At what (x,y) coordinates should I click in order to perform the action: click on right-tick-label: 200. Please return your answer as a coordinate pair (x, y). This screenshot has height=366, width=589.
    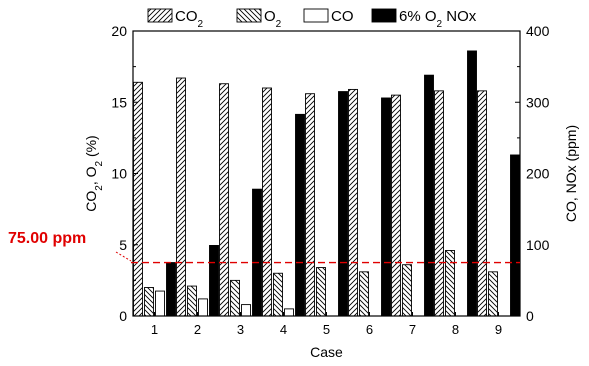
    Looking at the image, I should click on (538, 174).